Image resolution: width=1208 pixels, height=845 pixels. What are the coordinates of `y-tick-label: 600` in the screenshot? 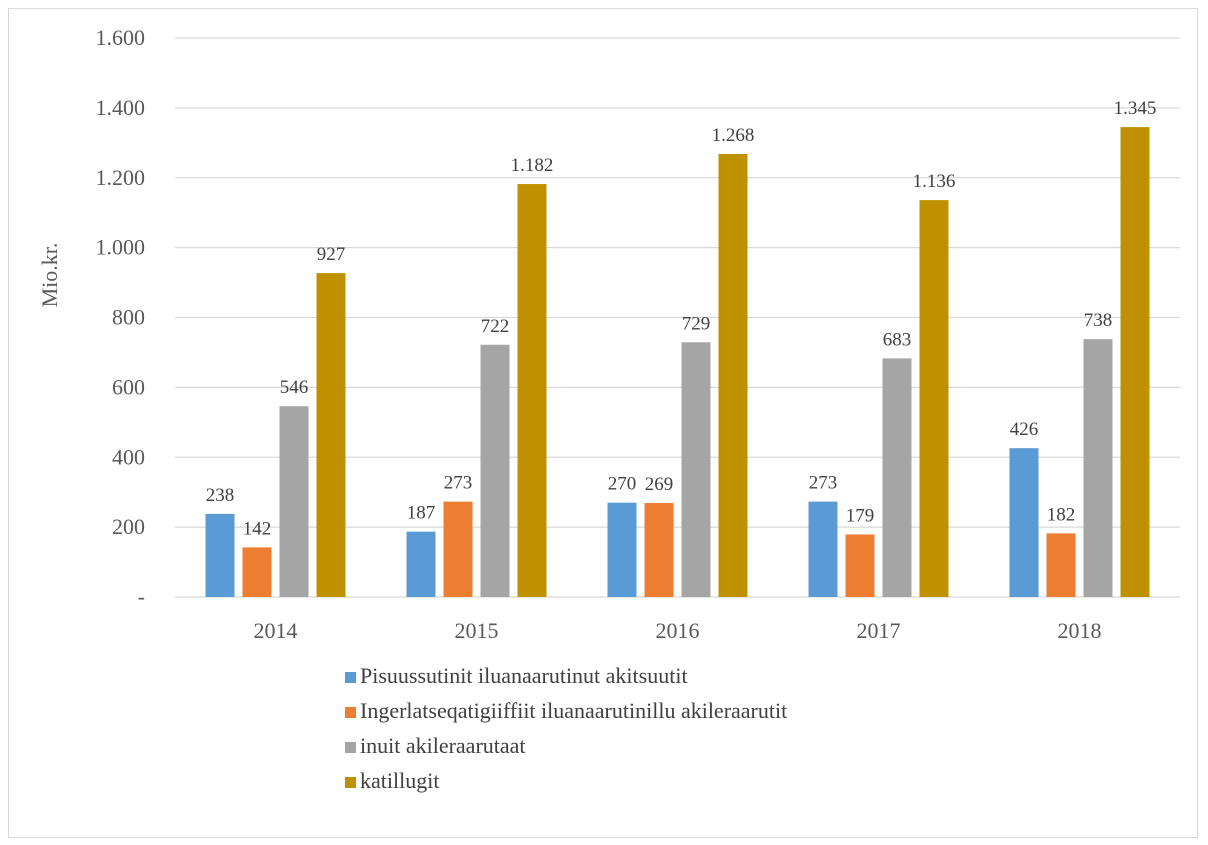 It's located at (128, 386).